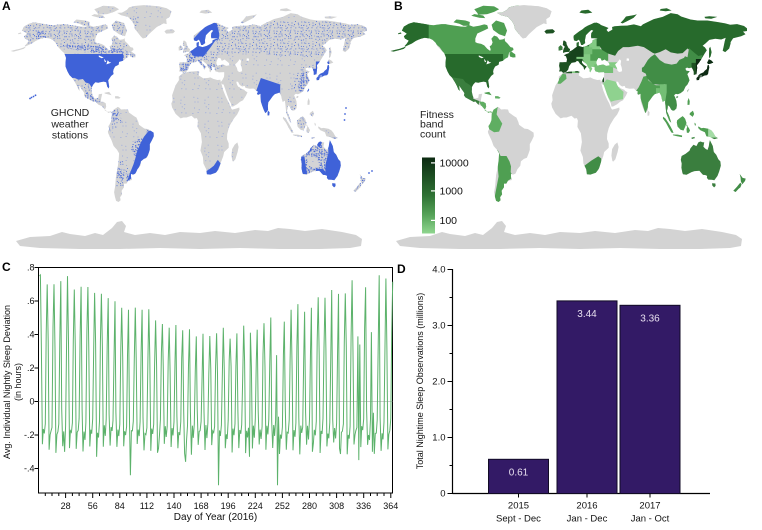 This screenshot has height=530, width=762. Describe the element at coordinates (282, 506) in the screenshot. I see `svg-text: 252` at that location.